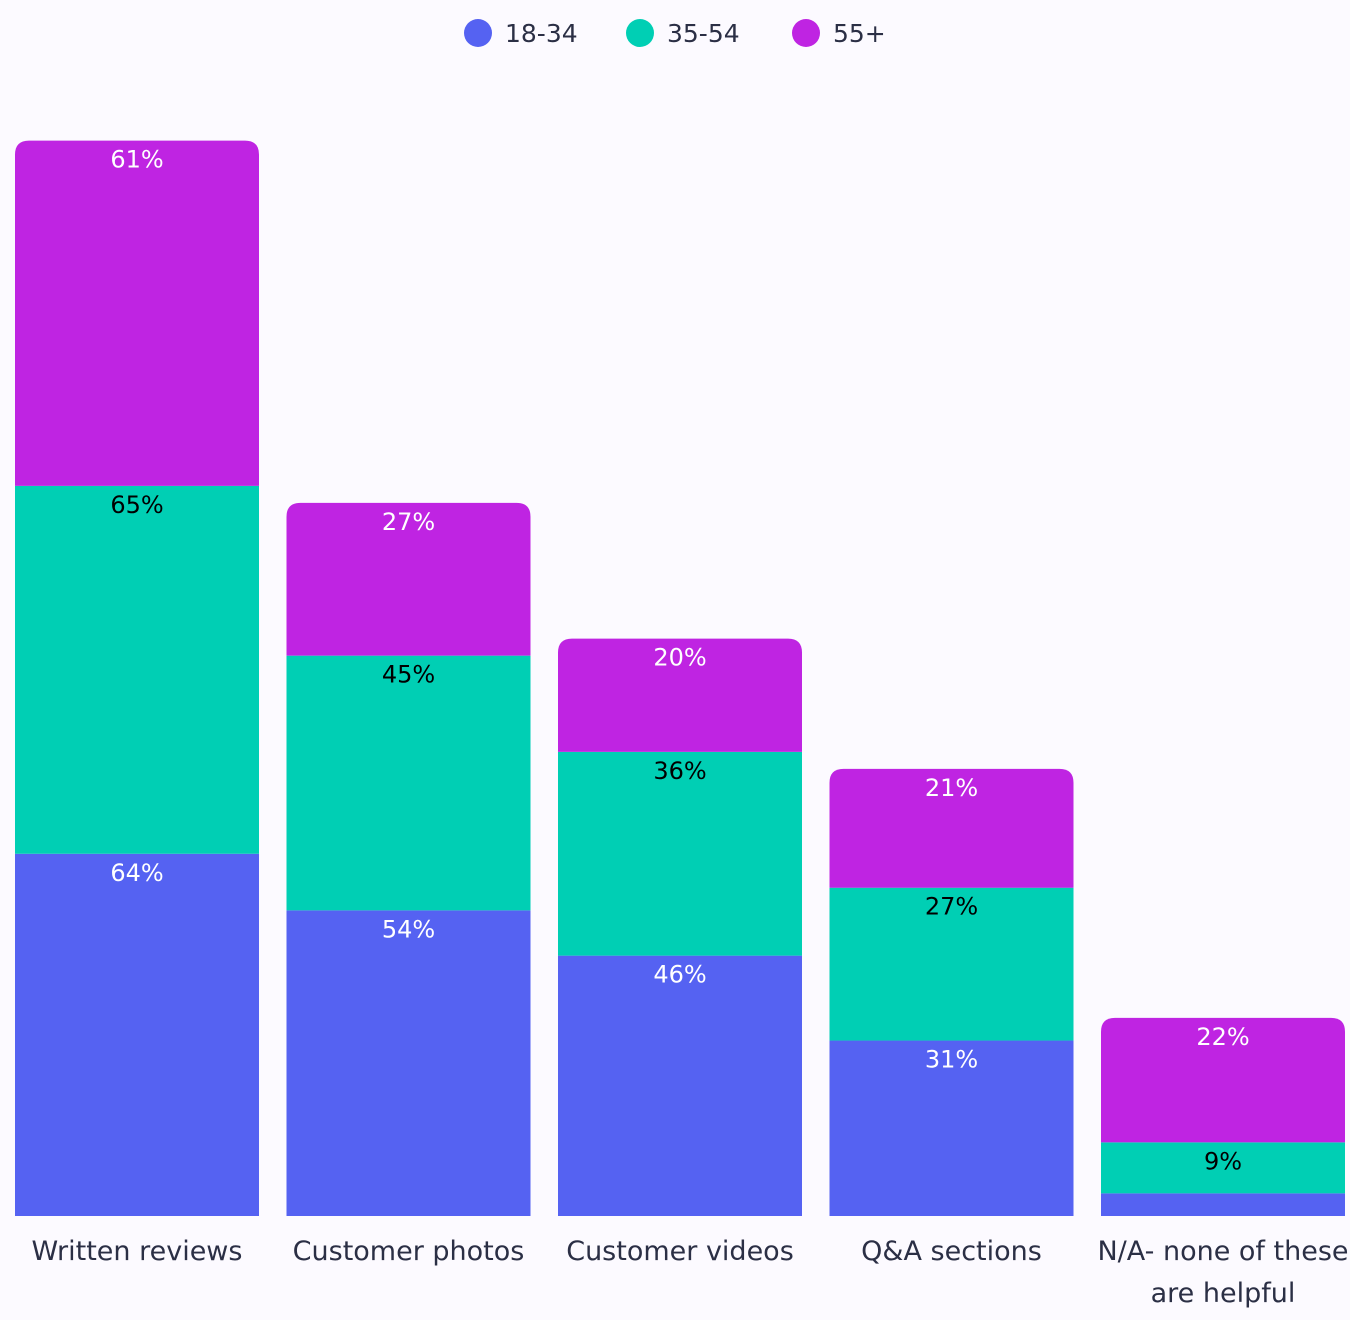  What do you see at coordinates (408, 522) in the screenshot?
I see `data-label-55+-1: 27%` at bounding box center [408, 522].